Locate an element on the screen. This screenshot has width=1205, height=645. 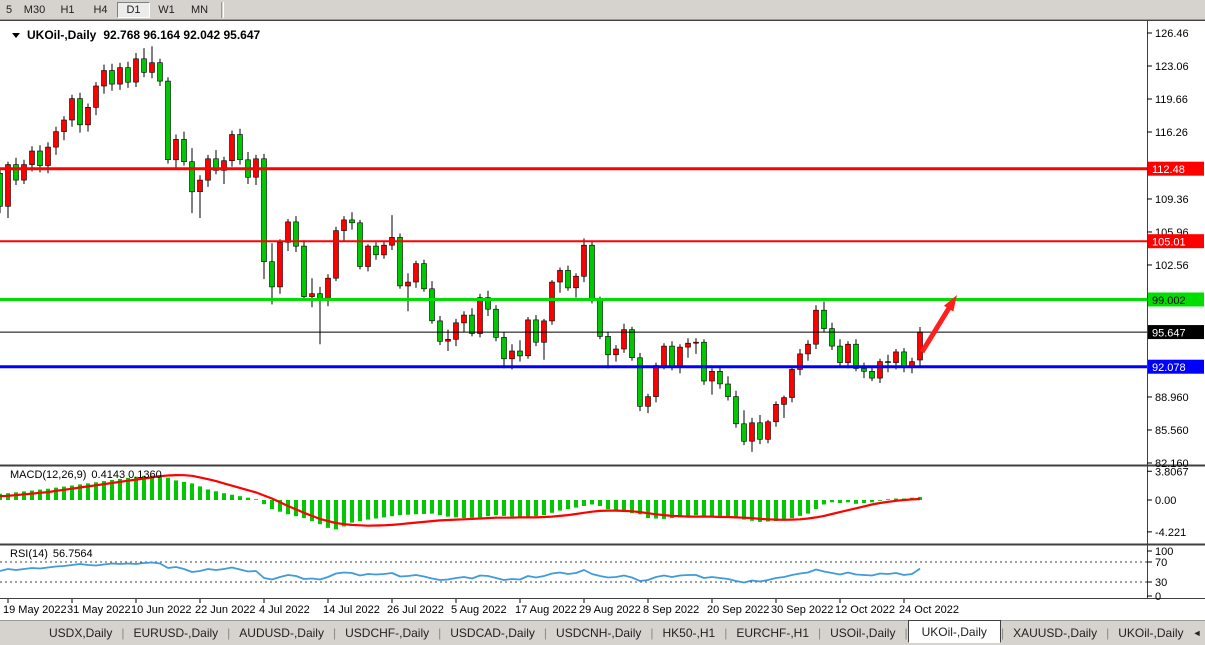
tab-scroll-left-icon: ◄ is located at coordinates (1197, 633).